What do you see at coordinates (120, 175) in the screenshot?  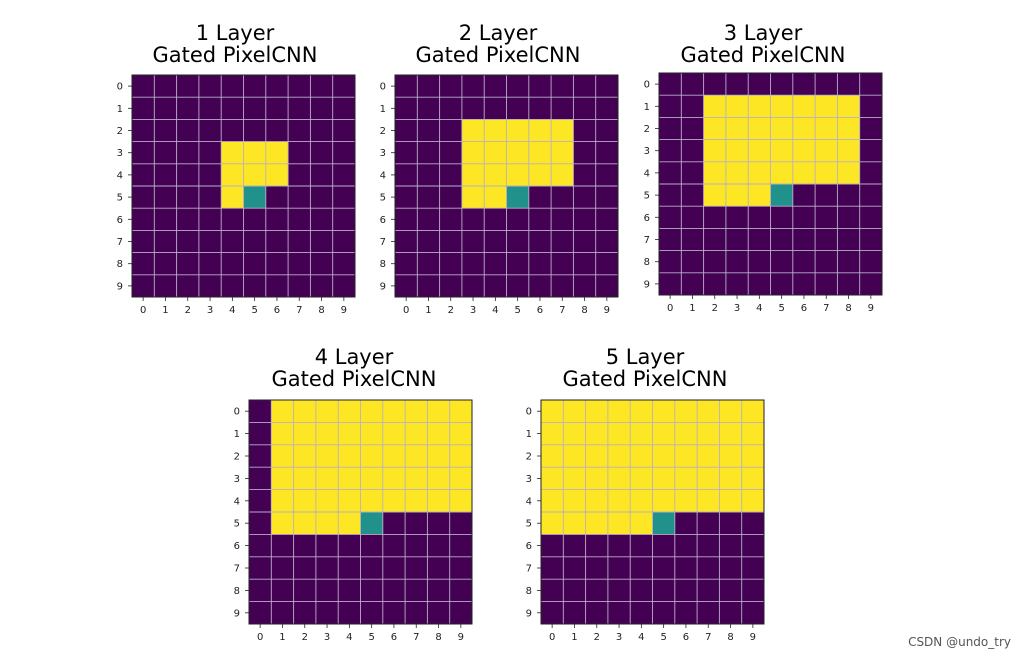 I see `y-tick-label: 4` at bounding box center [120, 175].